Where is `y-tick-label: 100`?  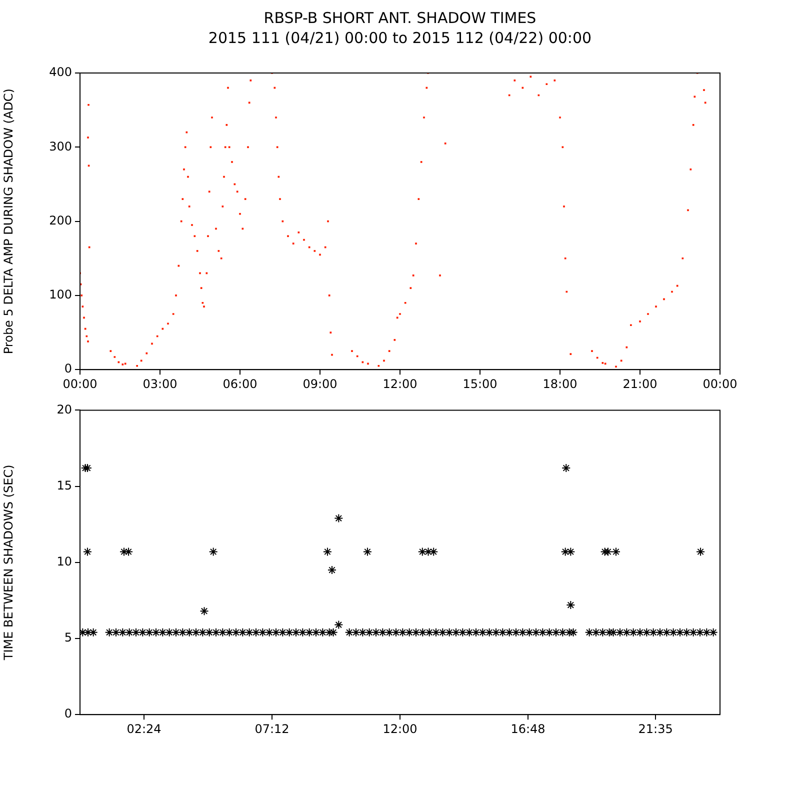
y-tick-label: 100 is located at coordinates (60, 295).